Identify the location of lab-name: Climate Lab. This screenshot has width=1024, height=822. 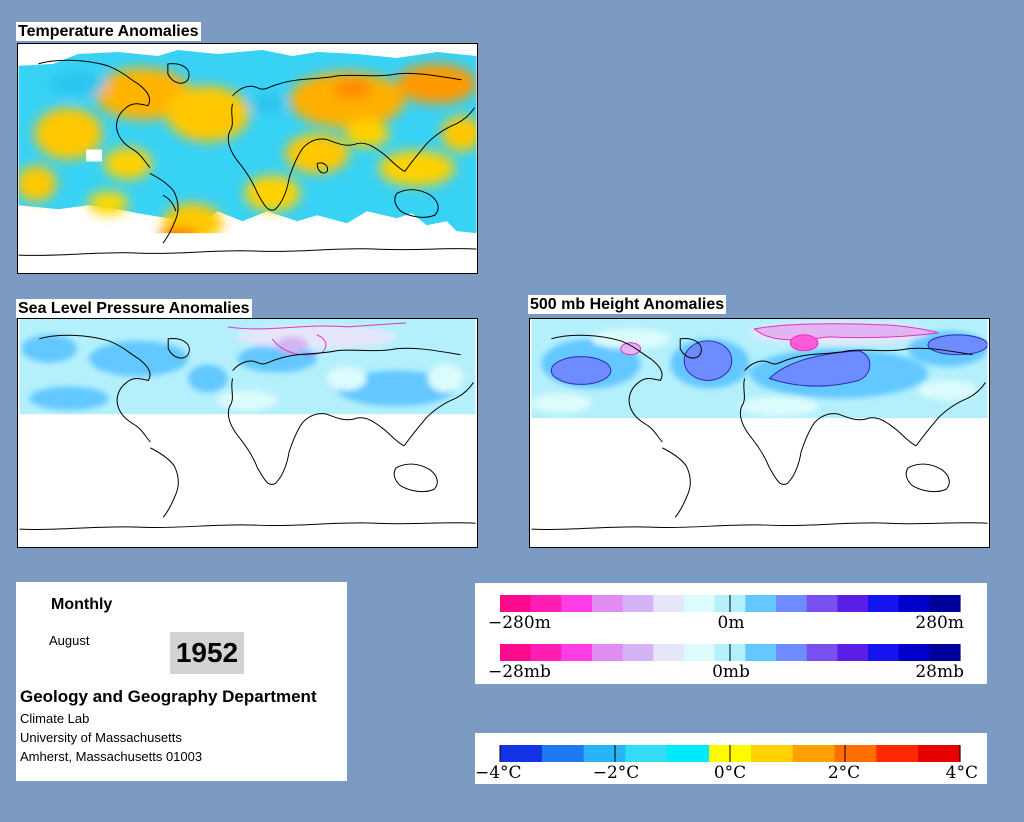
(55, 718).